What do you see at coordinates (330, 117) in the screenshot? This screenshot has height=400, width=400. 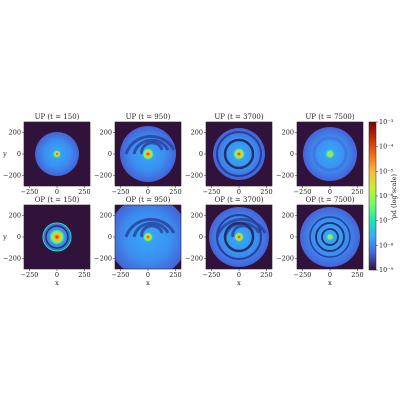 I see `panel-title: UP (t = 7500)` at bounding box center [330, 117].